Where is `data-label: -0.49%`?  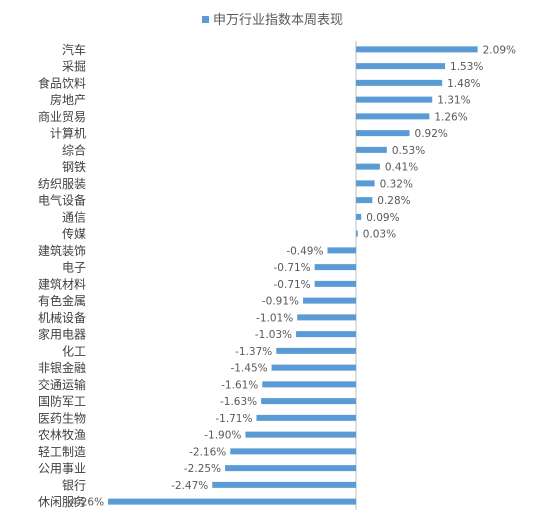
data-label: -0.49% is located at coordinates (304, 251).